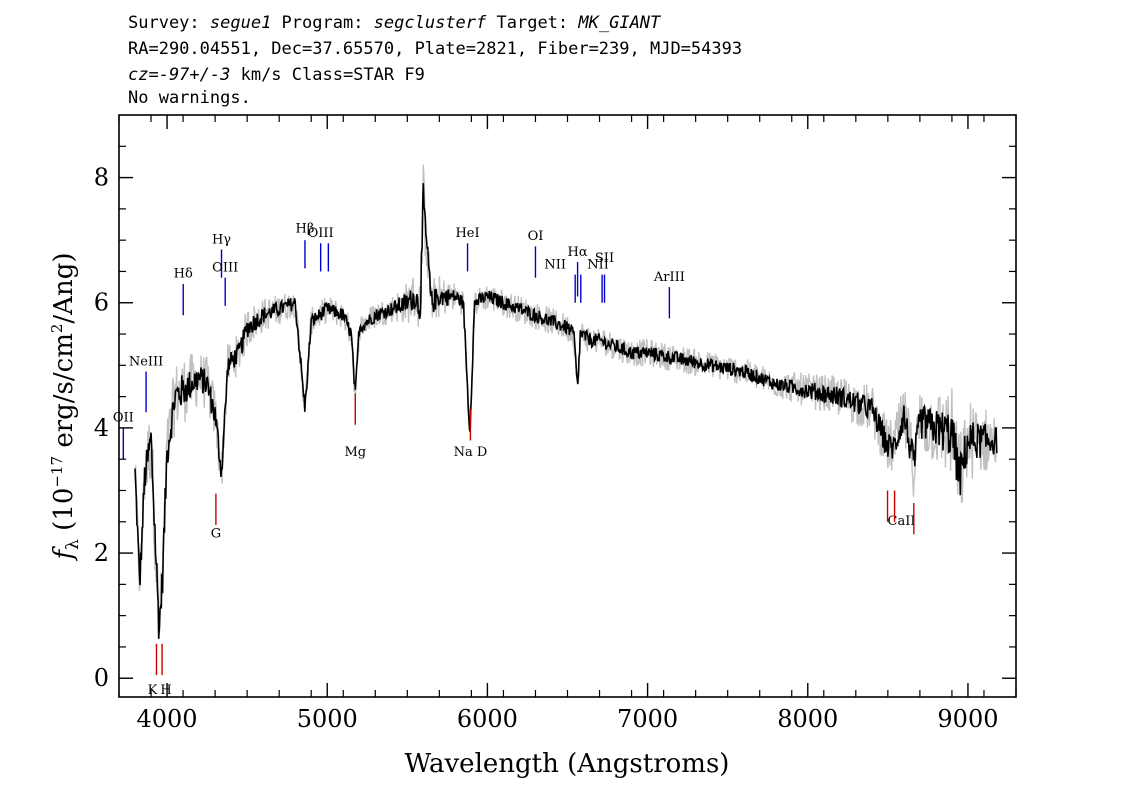  I want to click on absorption_lines-label: Na D, so click(471, 452).